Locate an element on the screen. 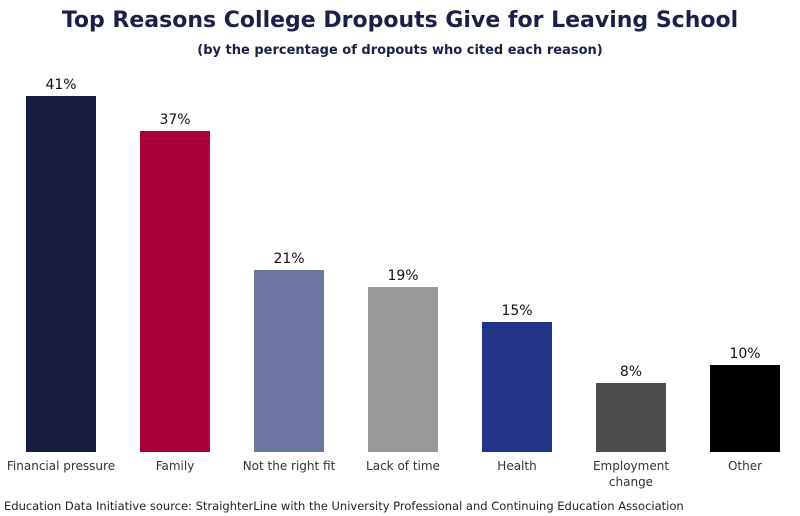 Image resolution: width=800 pixels, height=516 pixels. value-label: 41% is located at coordinates (61, 85).